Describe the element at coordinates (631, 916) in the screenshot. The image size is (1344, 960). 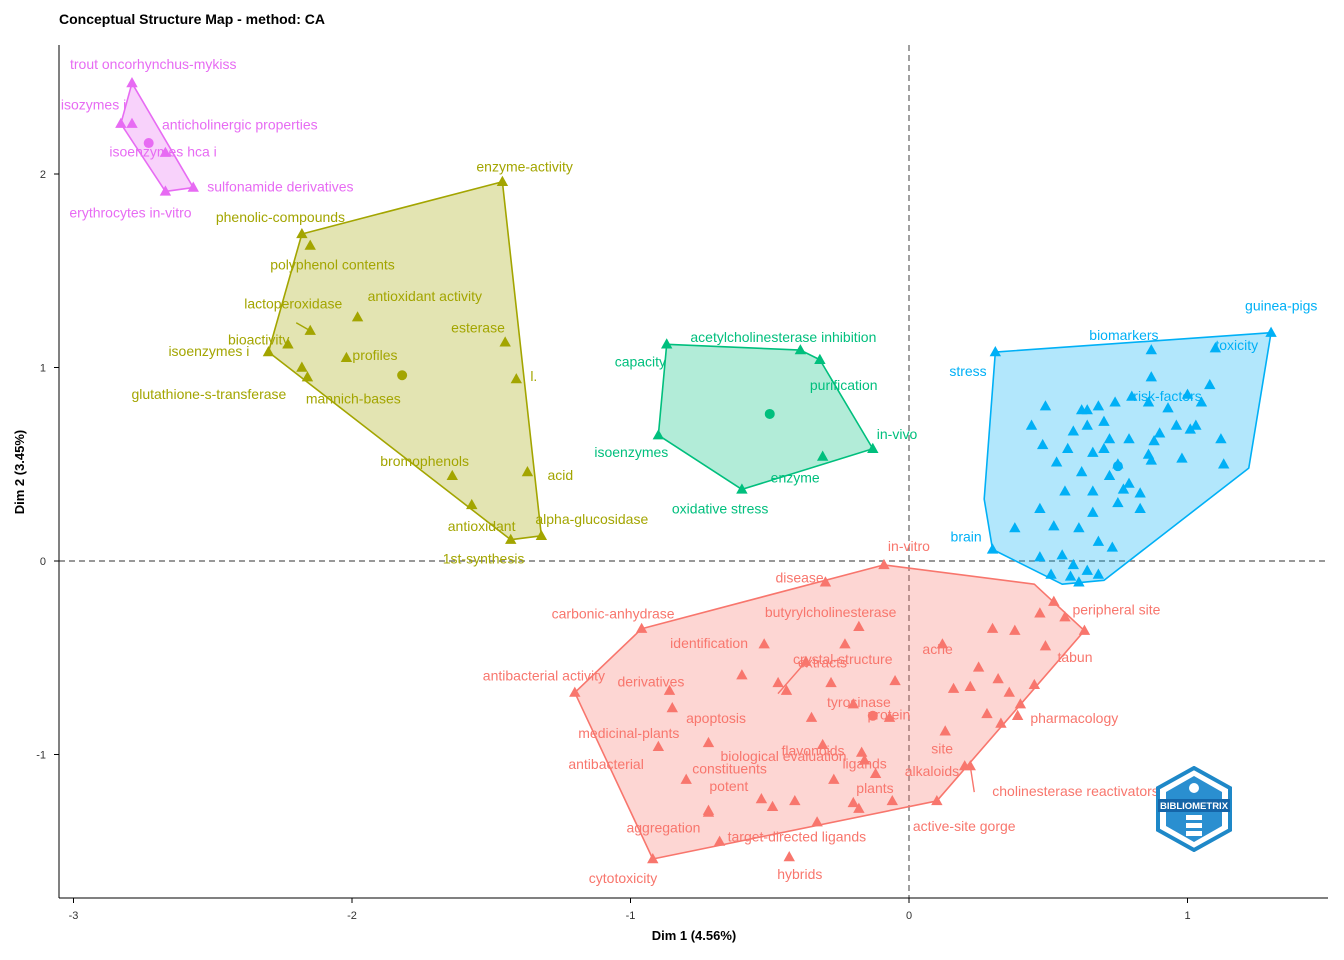
I see `x-tick-label: -1` at that location.